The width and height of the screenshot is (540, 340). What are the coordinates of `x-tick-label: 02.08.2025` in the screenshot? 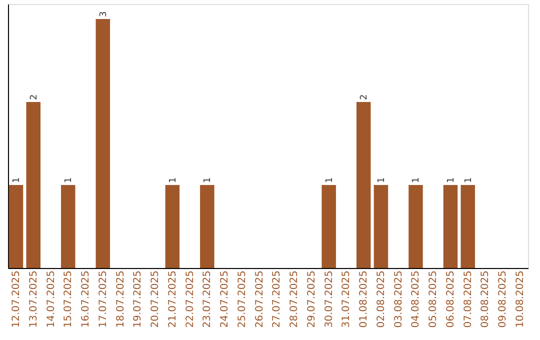 It's located at (381, 299).